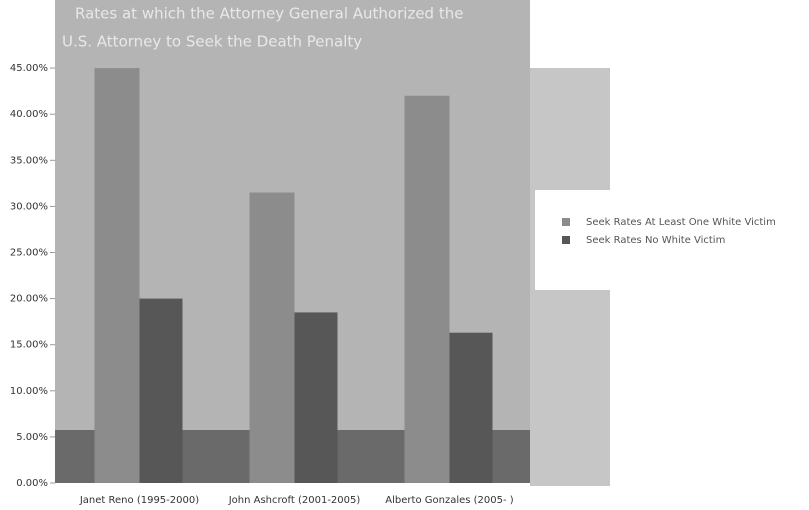  What do you see at coordinates (212, 42) in the screenshot?
I see `chart-subtitle: U.S. Attorney to Seek the Death Penalty` at bounding box center [212, 42].